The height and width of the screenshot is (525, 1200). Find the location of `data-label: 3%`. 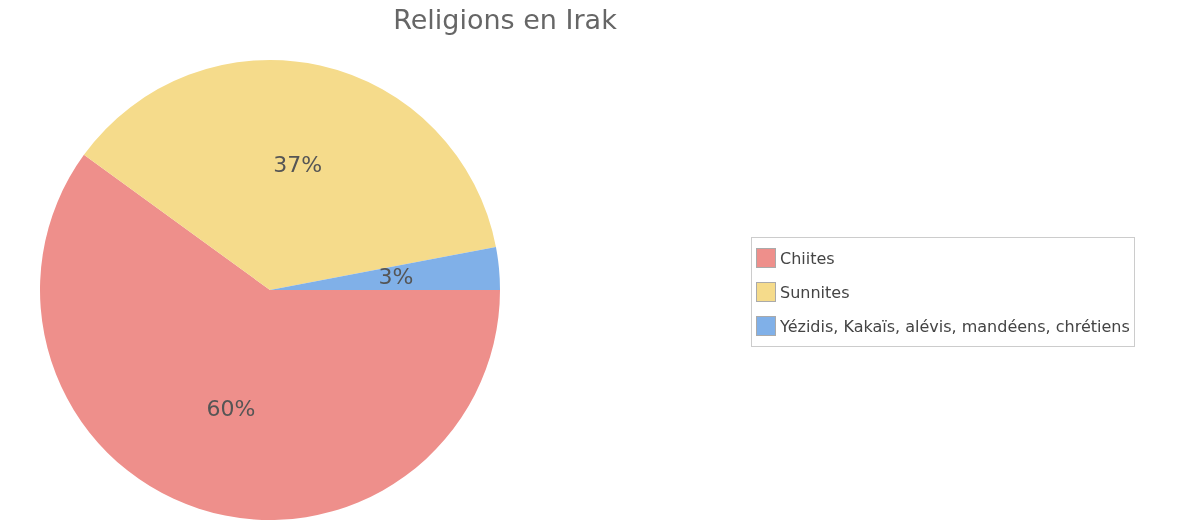

data-label: 3% is located at coordinates (396, 276).